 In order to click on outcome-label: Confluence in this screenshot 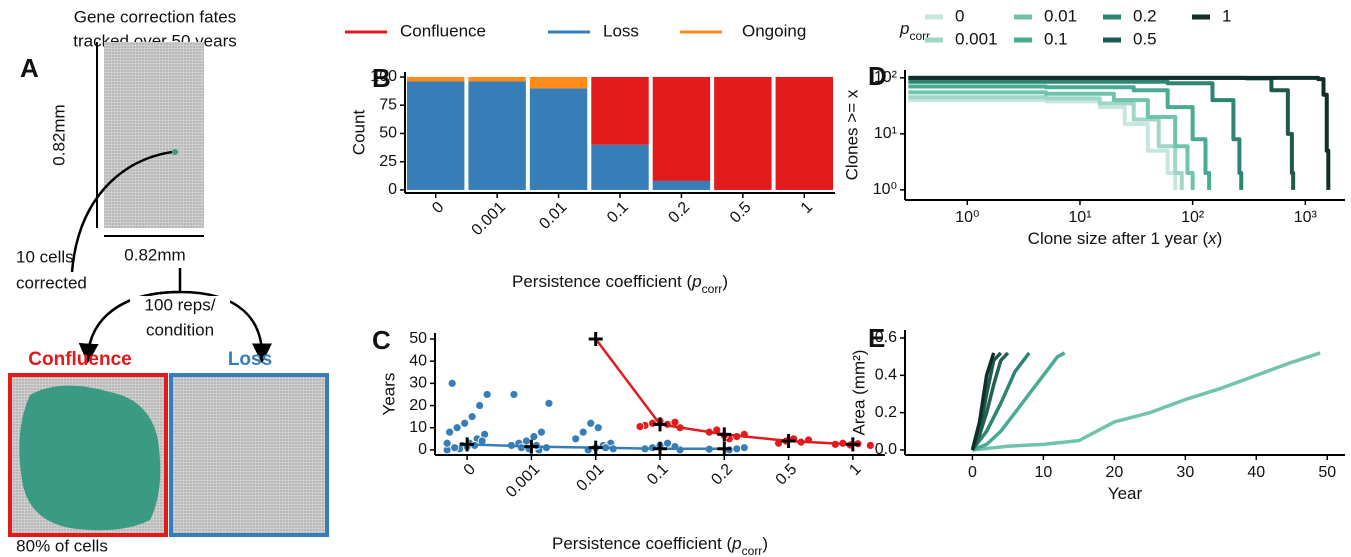, I will do `click(79, 359)`.